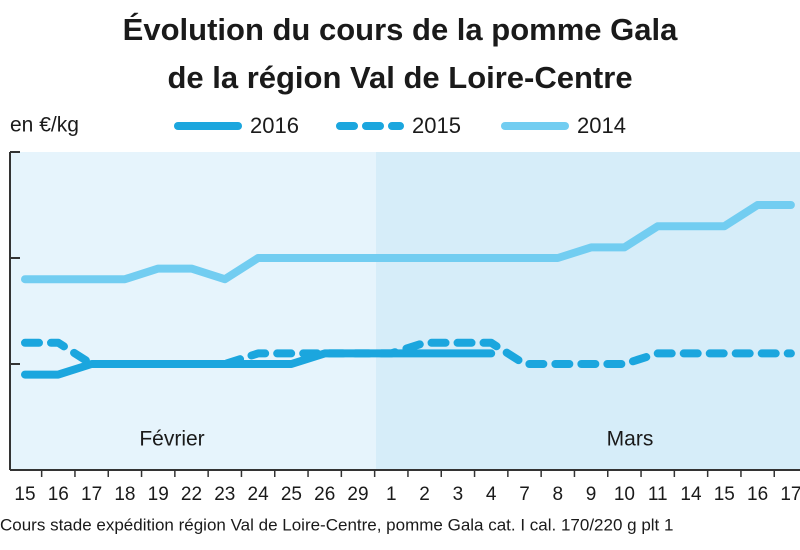  What do you see at coordinates (601, 125) in the screenshot?
I see `legend-label: 2014` at bounding box center [601, 125].